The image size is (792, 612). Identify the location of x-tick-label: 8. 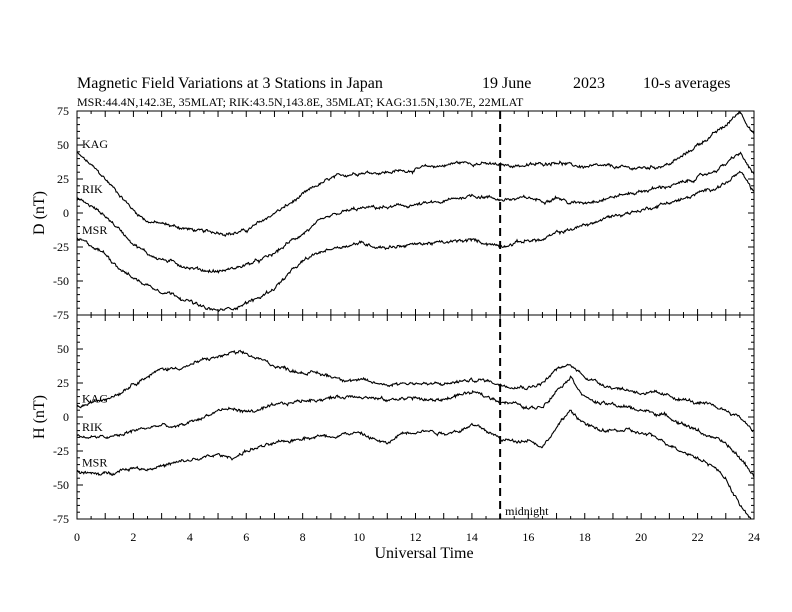
(303, 537).